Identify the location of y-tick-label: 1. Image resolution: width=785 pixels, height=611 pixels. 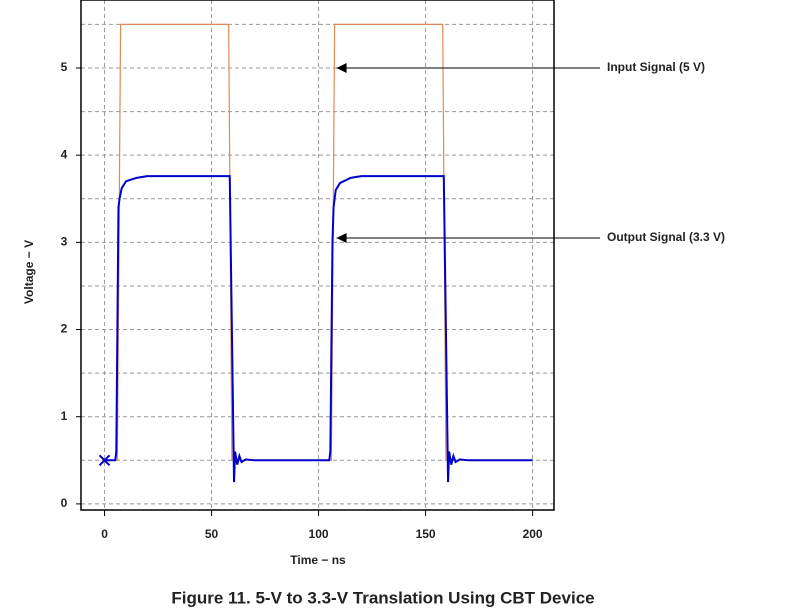
(64, 416).